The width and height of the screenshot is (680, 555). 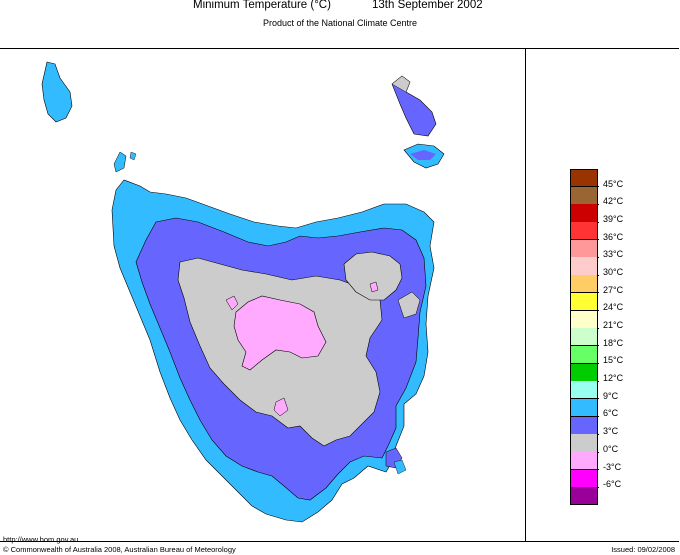 I want to click on legend-tick-label: 24°C, so click(x=613, y=307).